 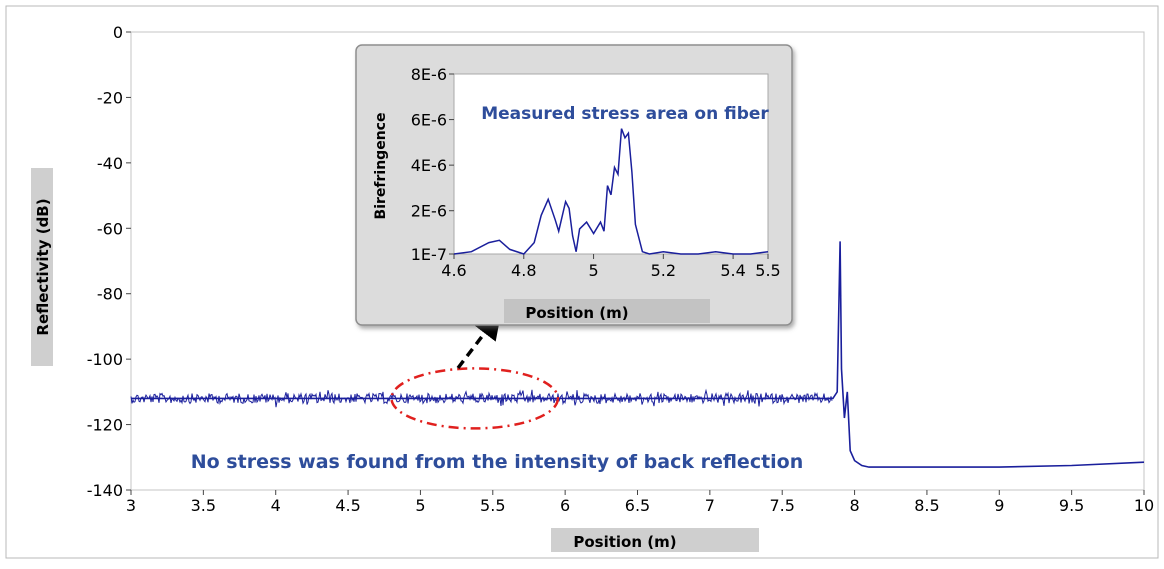 I want to click on callout-arrow, so click(x=479, y=340).